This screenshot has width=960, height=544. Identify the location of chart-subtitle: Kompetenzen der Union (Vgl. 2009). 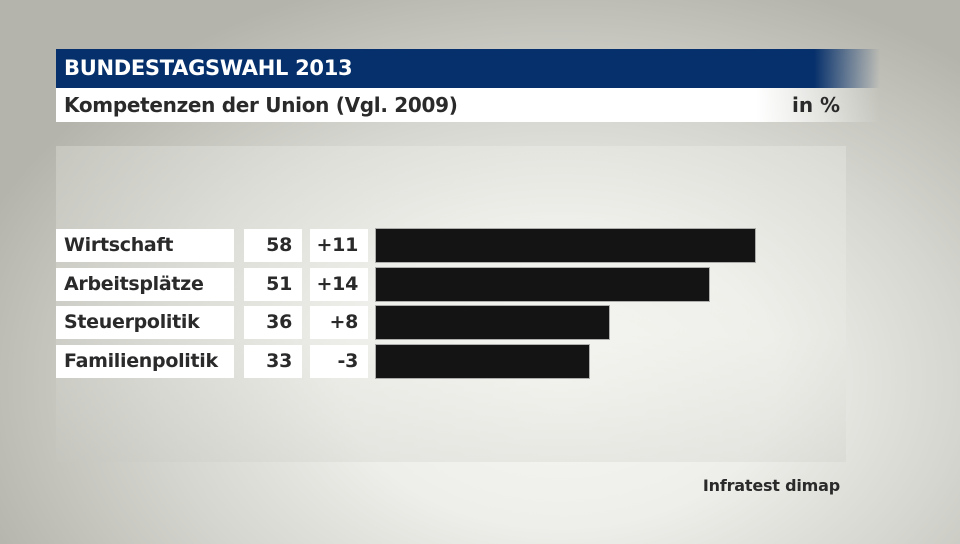
(261, 105).